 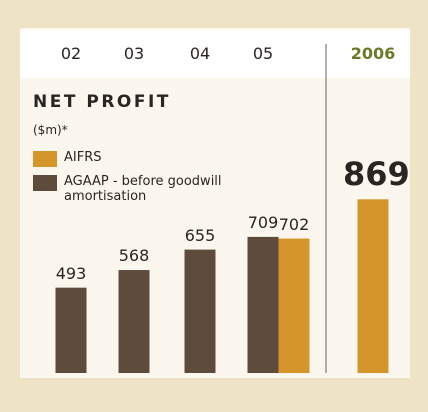 What do you see at coordinates (294, 224) in the screenshot?
I see `value-label: 702` at bounding box center [294, 224].